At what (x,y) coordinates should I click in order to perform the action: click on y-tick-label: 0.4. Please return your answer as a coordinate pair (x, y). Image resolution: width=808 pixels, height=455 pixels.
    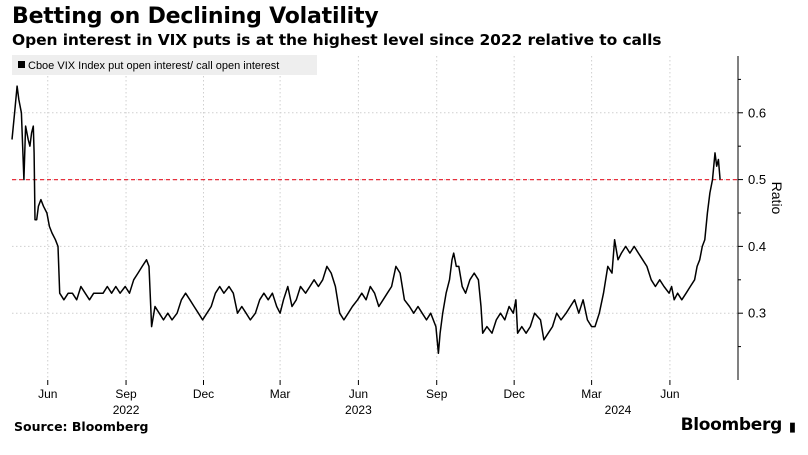
    Looking at the image, I should click on (757, 246).